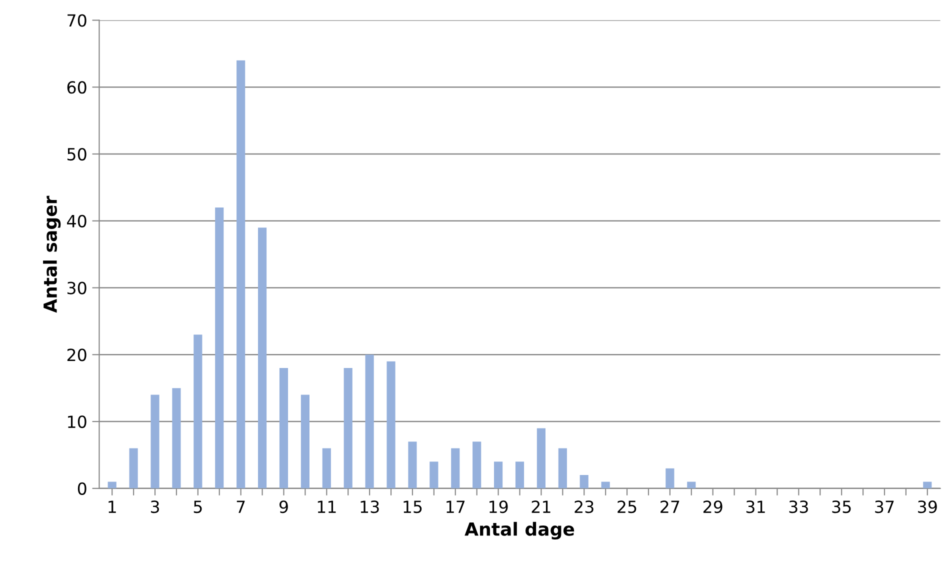 This screenshot has height=578, width=945. Describe the element at coordinates (154, 507) in the screenshot. I see `x-tick-label: 3` at that location.